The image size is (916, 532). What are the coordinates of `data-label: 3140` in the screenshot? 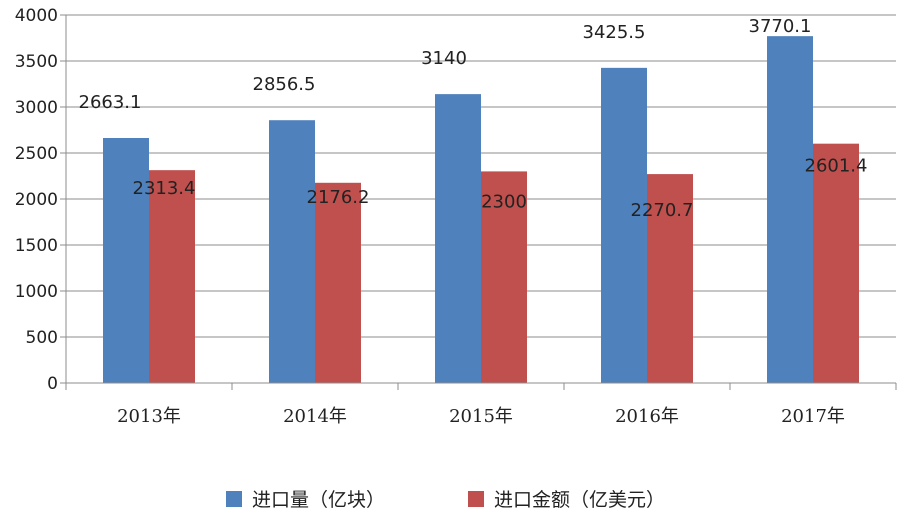 It's located at (444, 58).